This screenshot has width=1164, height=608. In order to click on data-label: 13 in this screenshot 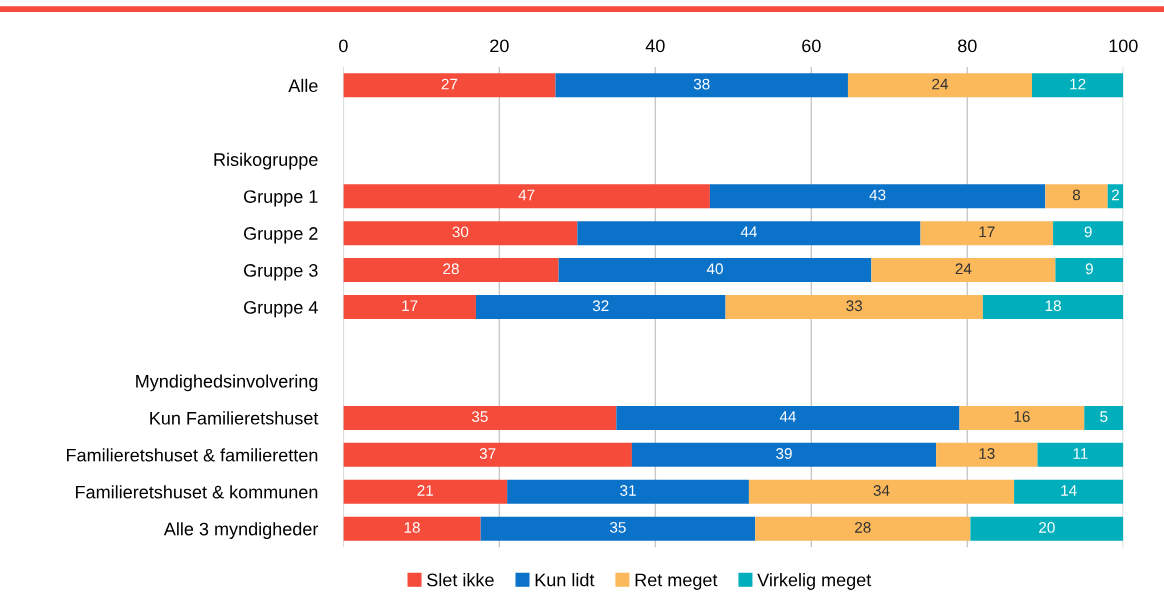, I will do `click(987, 453)`.